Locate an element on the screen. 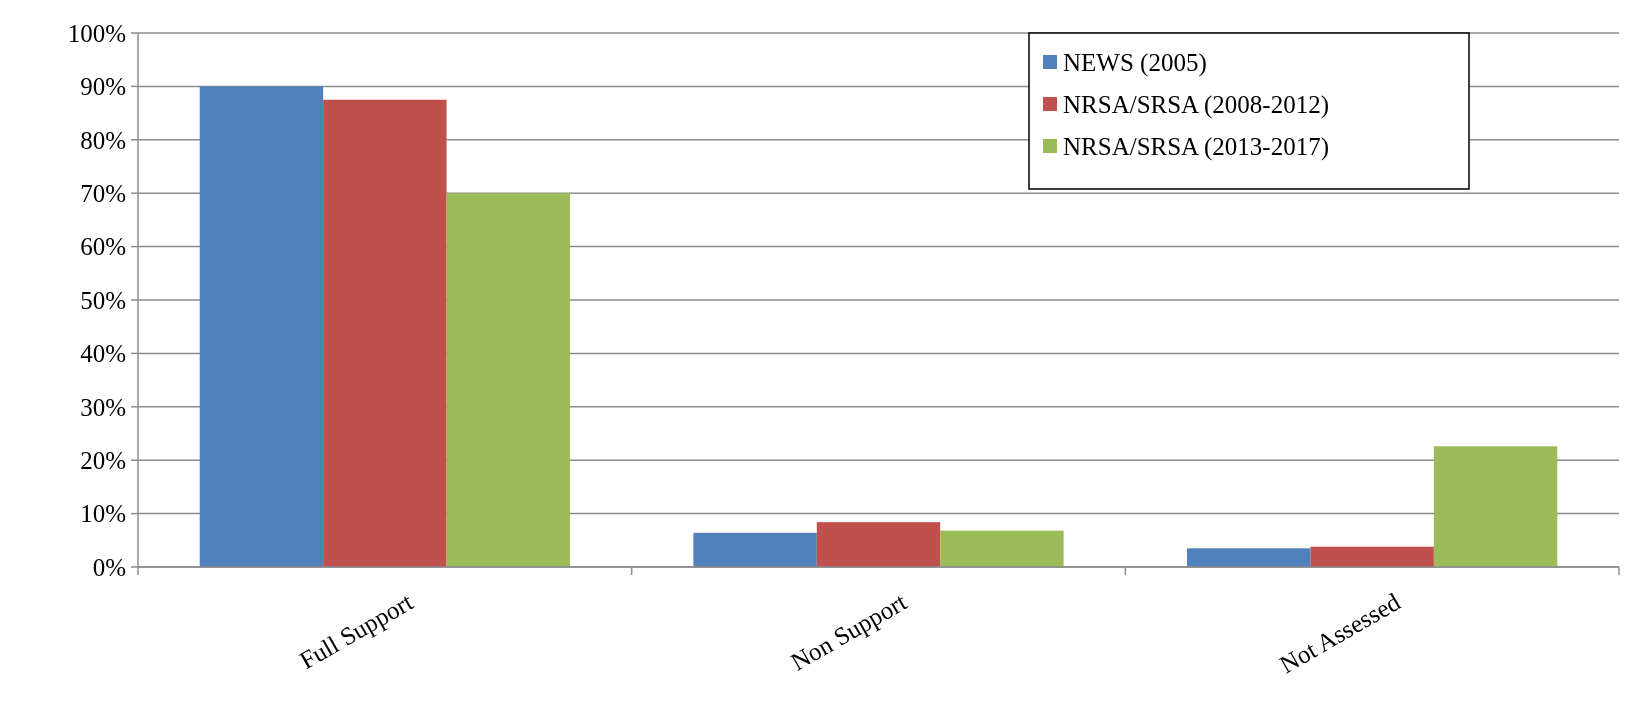 Image resolution: width=1635 pixels, height=717 pixels. legend-label: NEWS (2005) is located at coordinates (1135, 62).